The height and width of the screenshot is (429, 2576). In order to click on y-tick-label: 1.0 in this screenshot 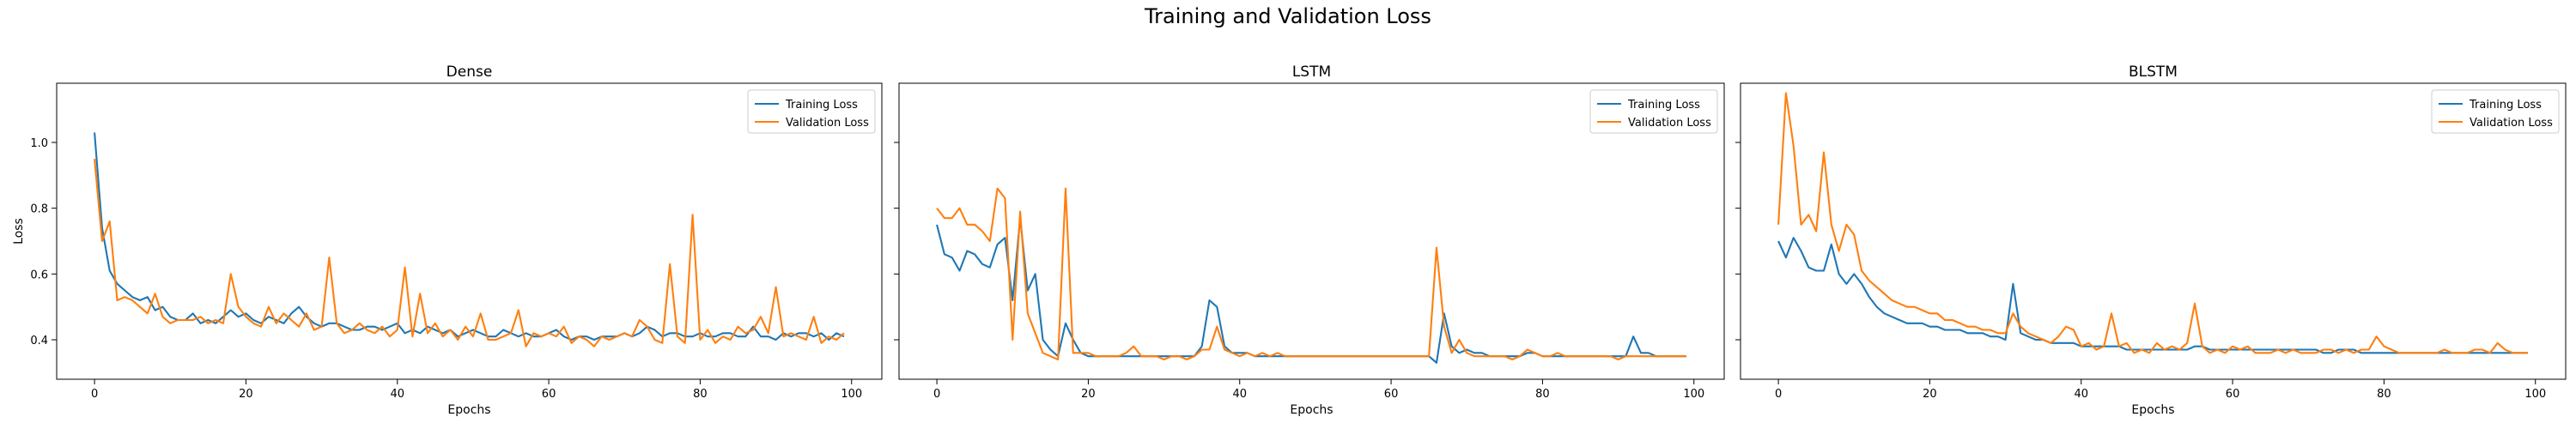, I will do `click(39, 143)`.